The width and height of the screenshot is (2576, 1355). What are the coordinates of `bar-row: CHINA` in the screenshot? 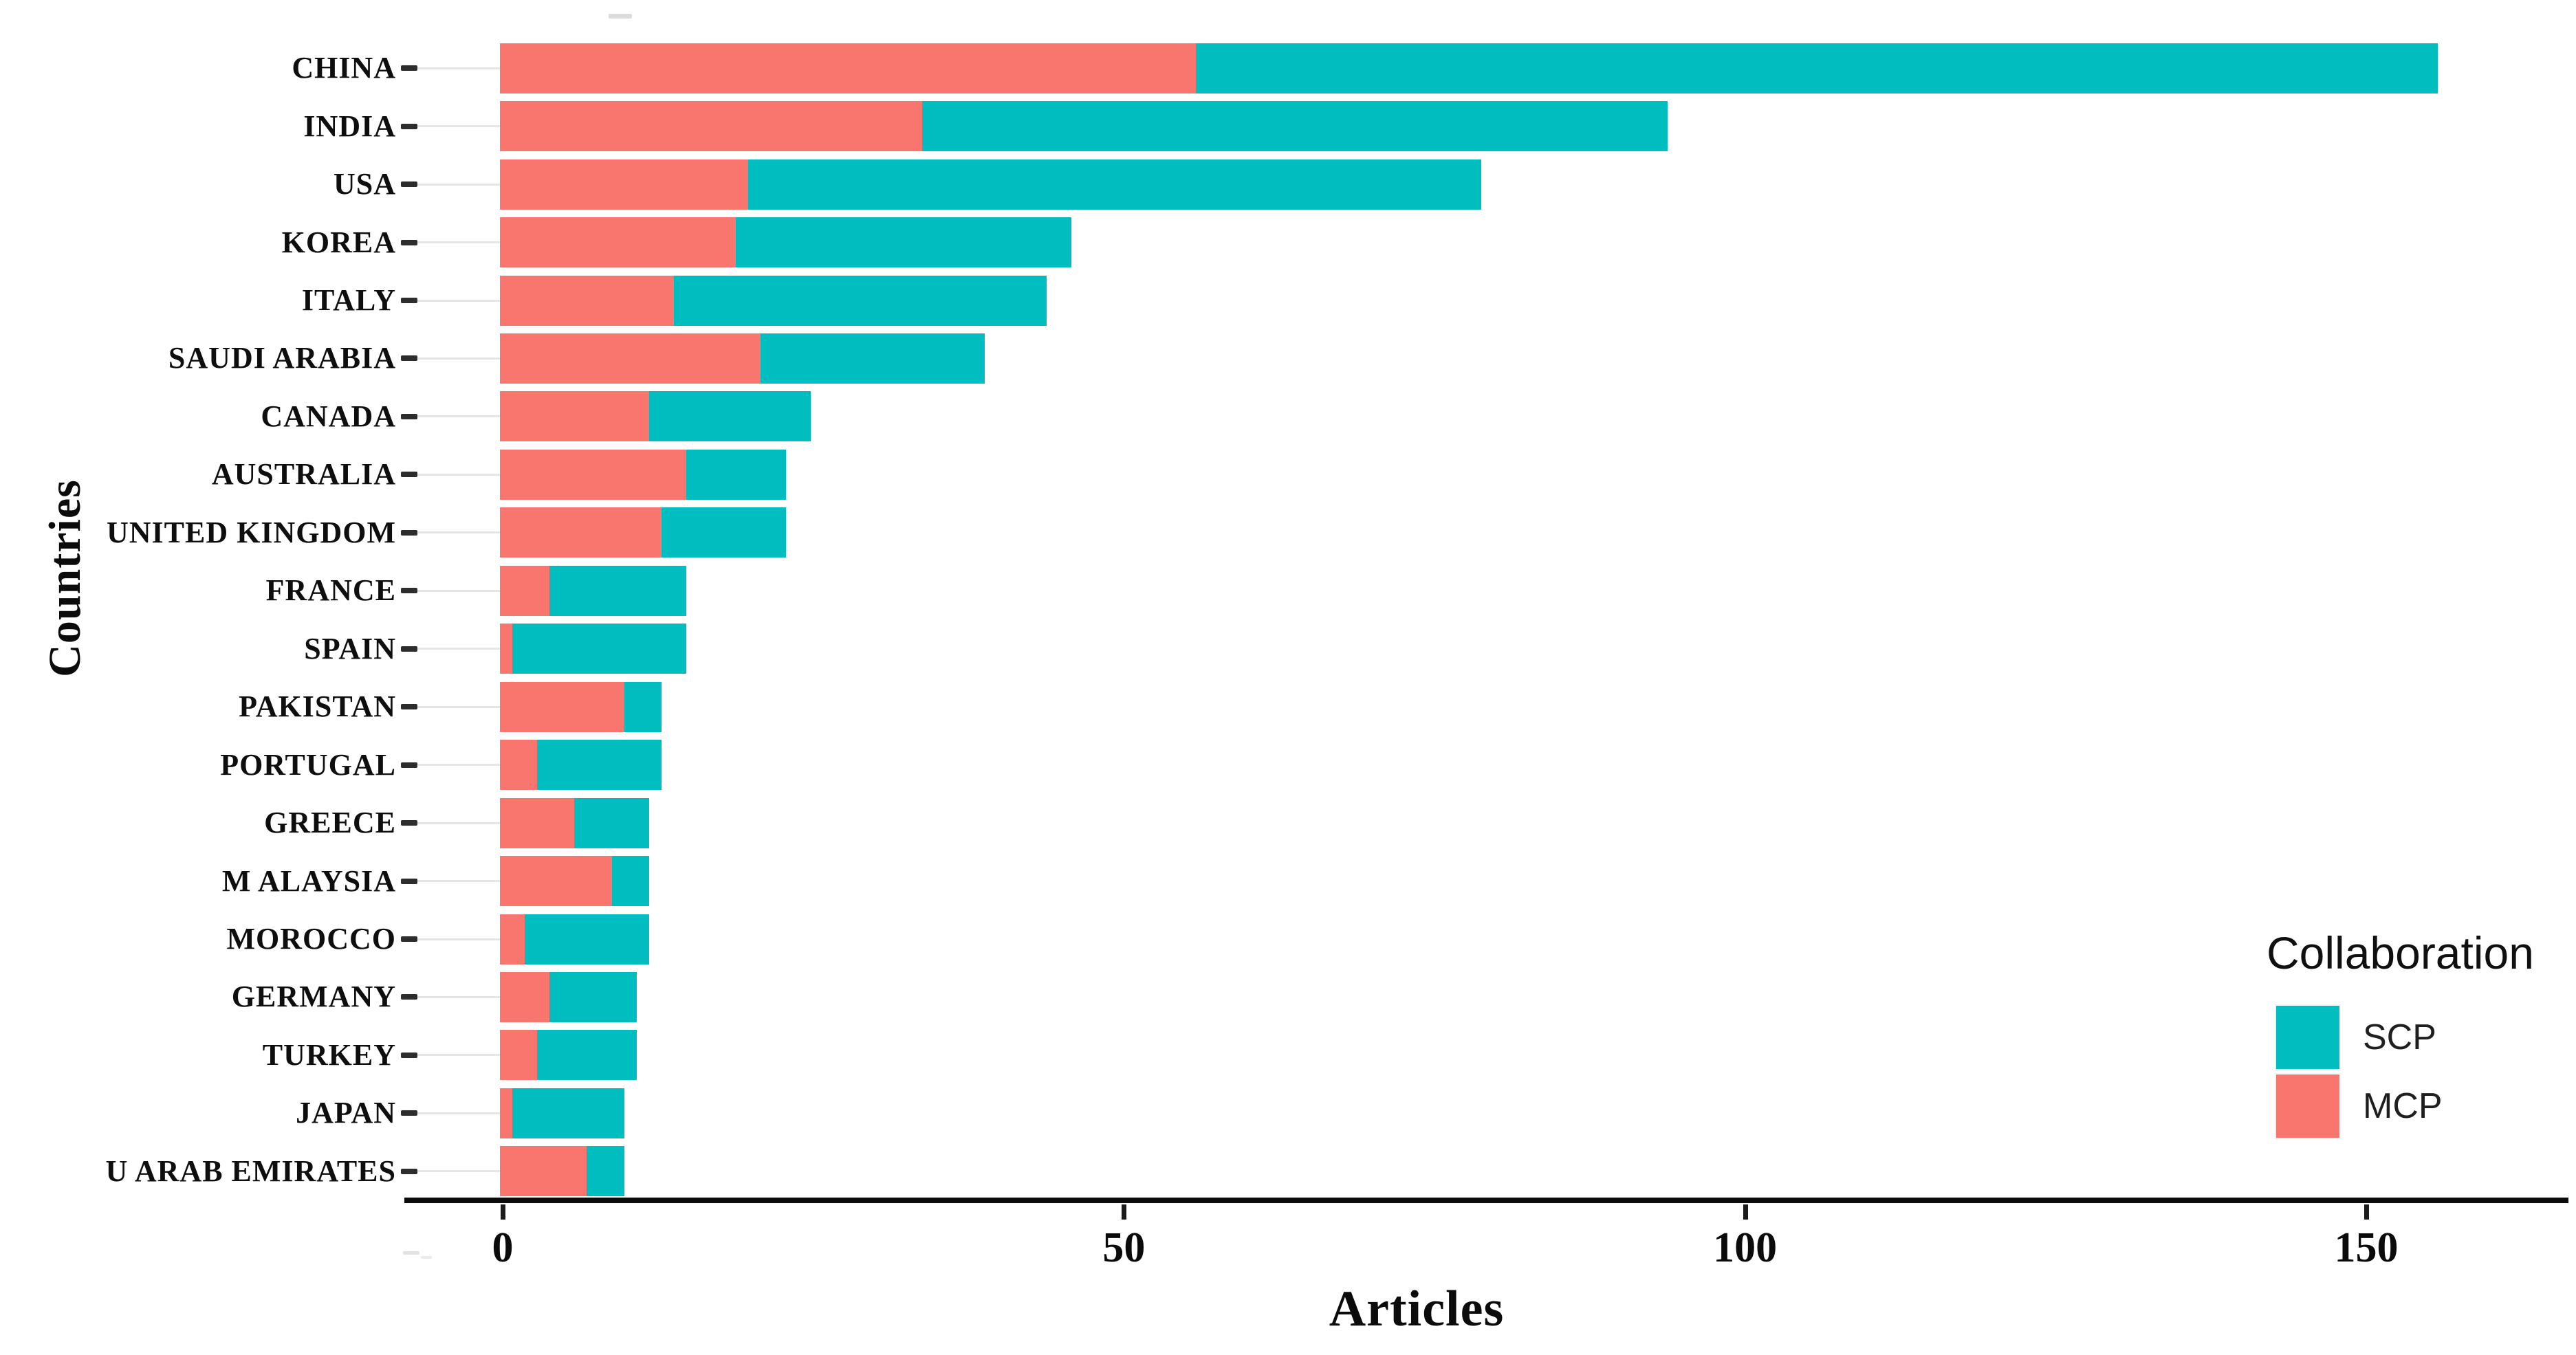 It's located at (1282, 68).